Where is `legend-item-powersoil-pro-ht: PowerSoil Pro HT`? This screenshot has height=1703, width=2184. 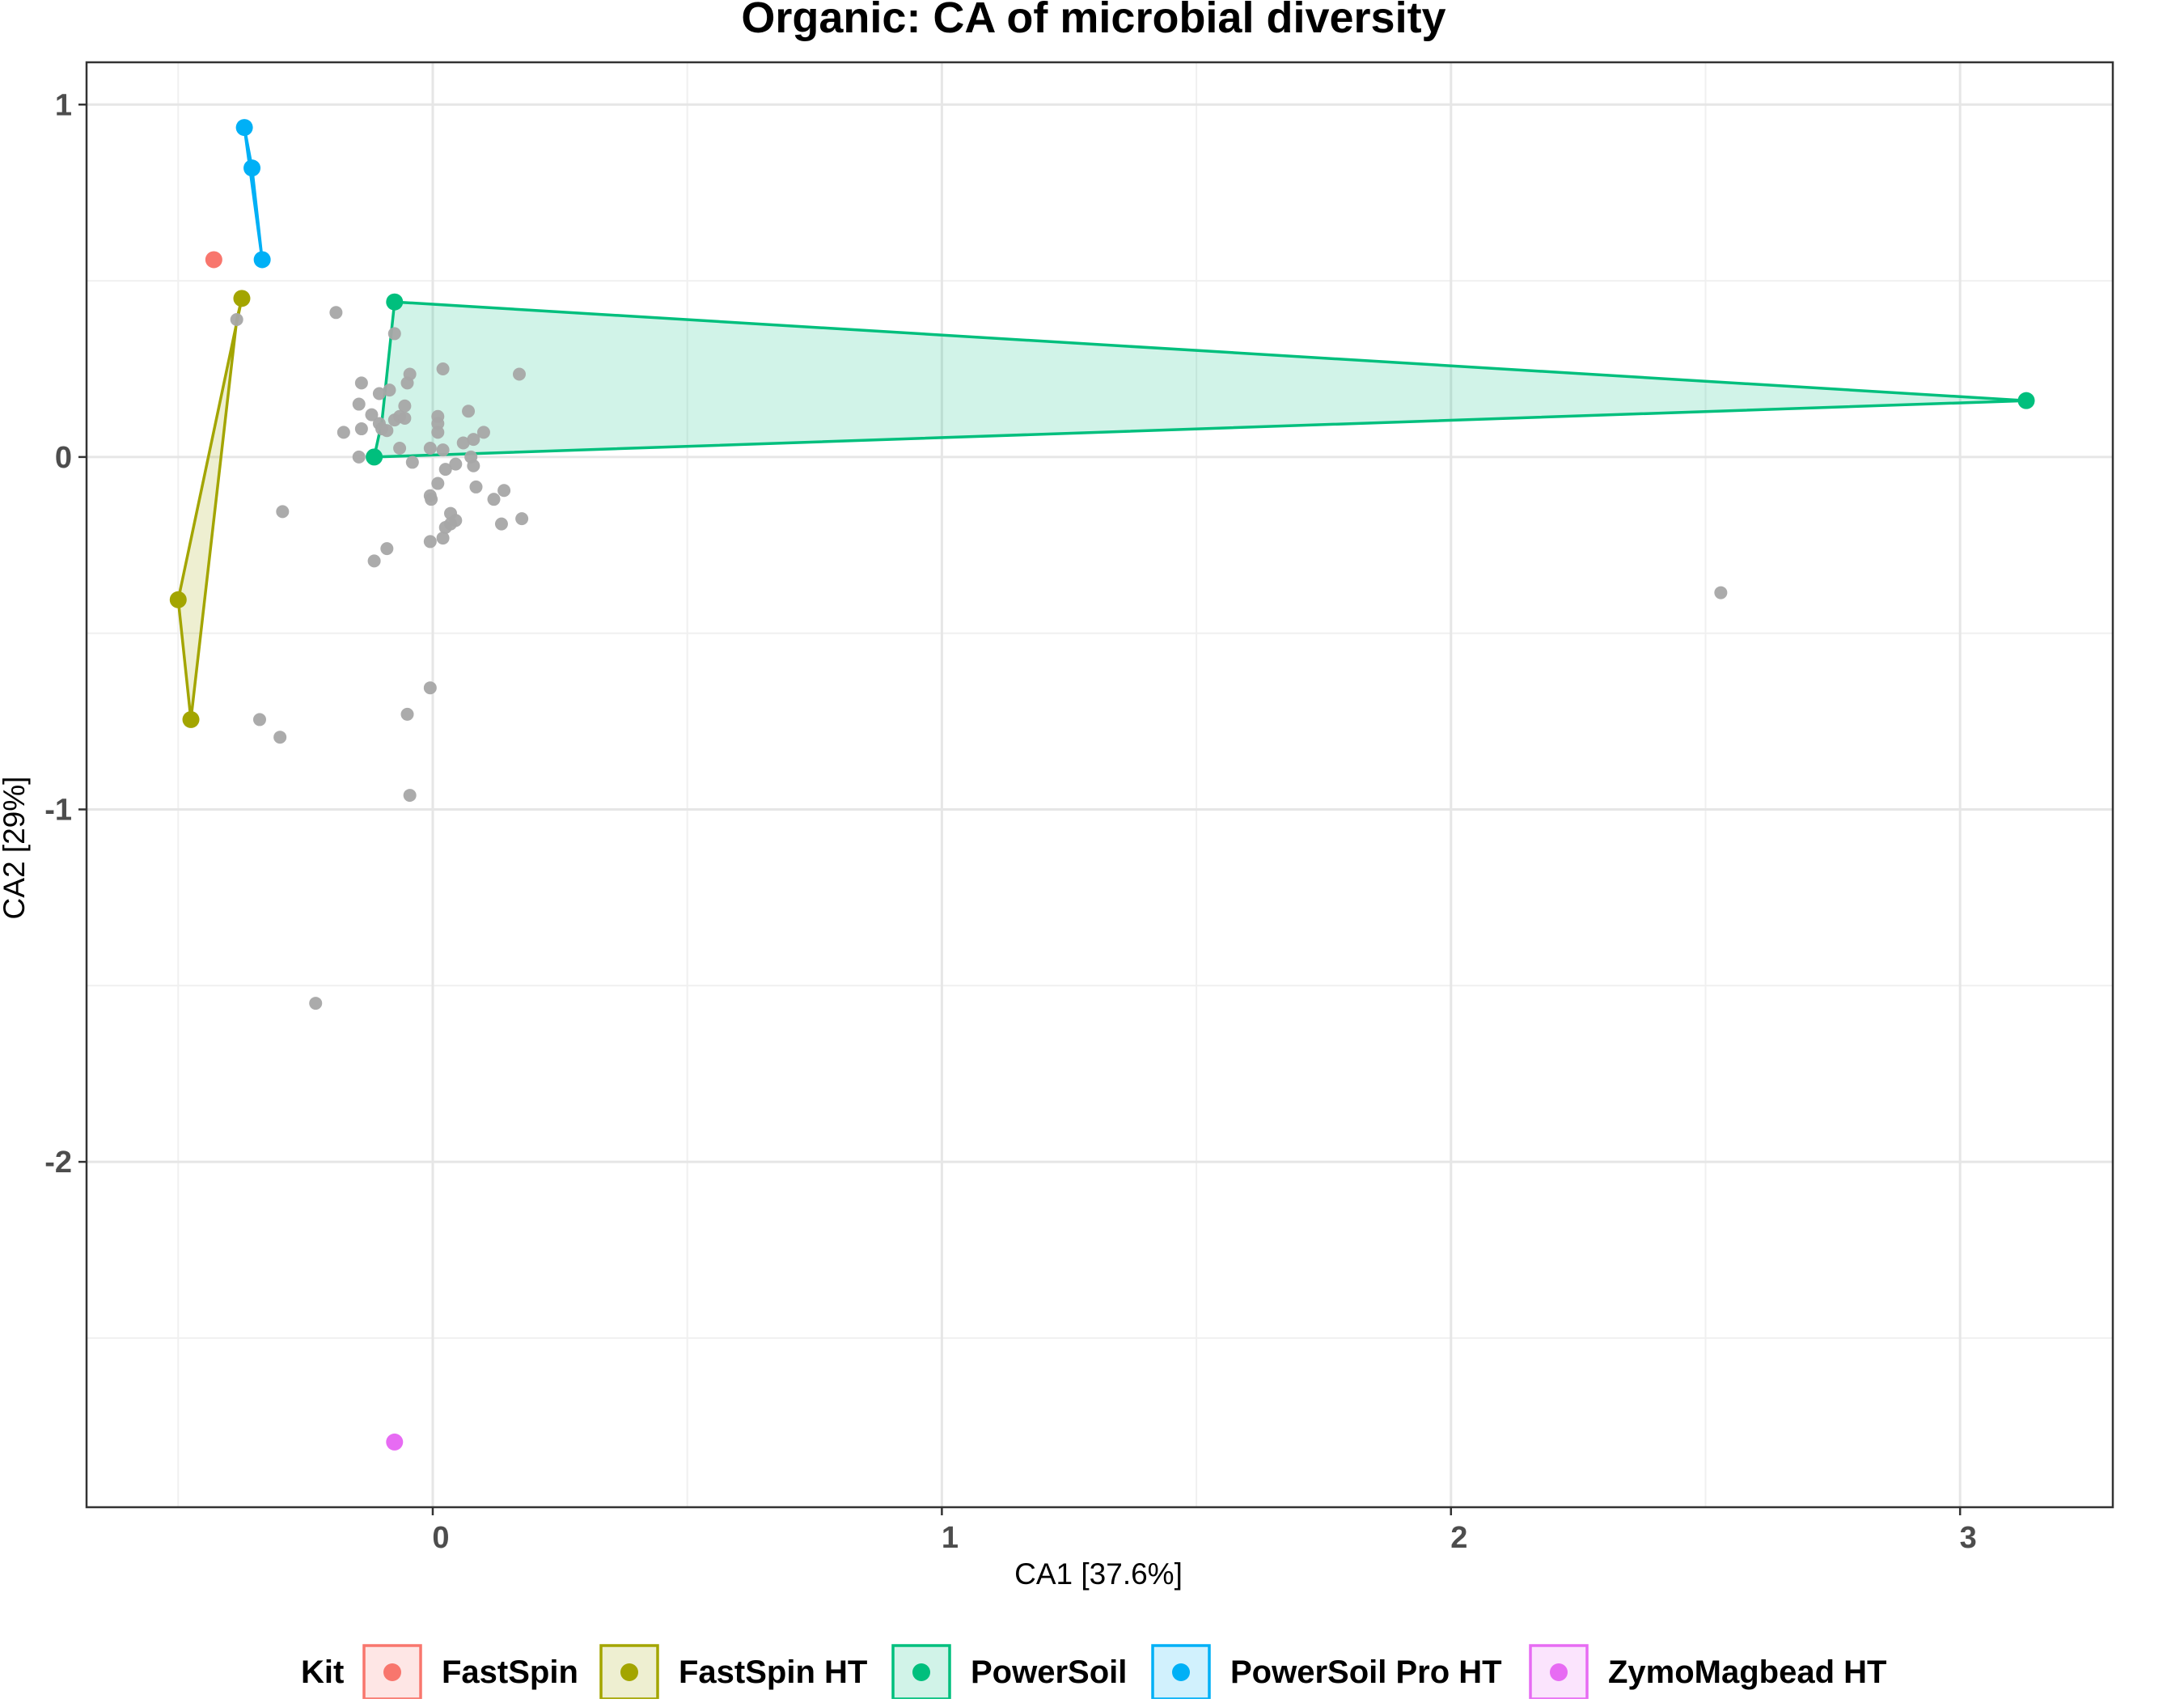
legend-item-powersoil-pro-ht: PowerSoil Pro HT is located at coordinates (1326, 1672).